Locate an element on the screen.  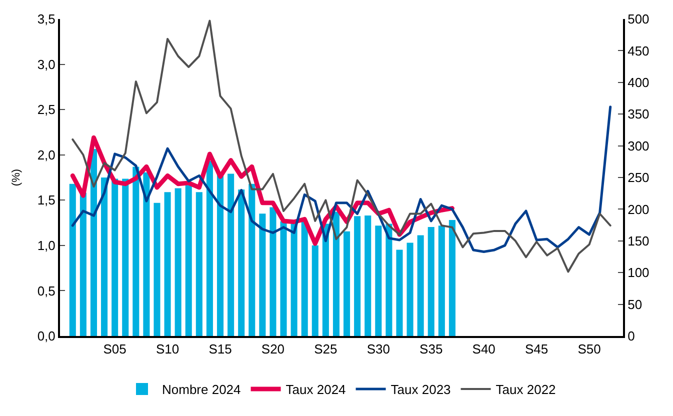
y-tick-label: 3,5 is located at coordinates (46, 19).